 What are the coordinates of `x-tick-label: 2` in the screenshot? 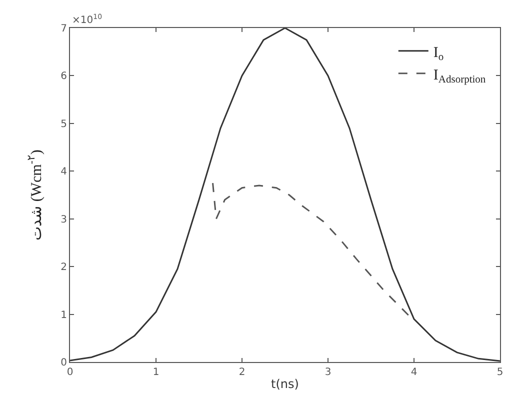 It's located at (242, 372).